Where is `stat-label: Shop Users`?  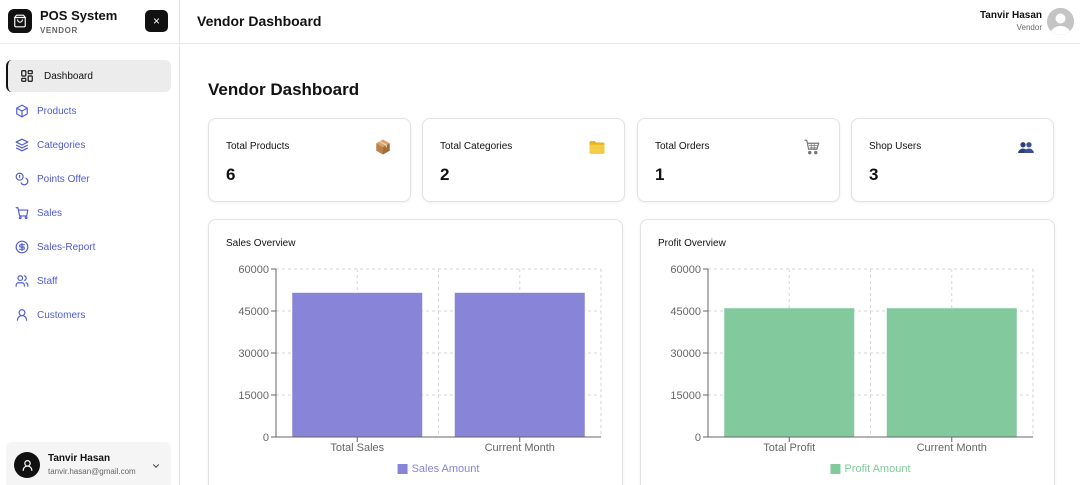 stat-label: Shop Users is located at coordinates (895, 146).